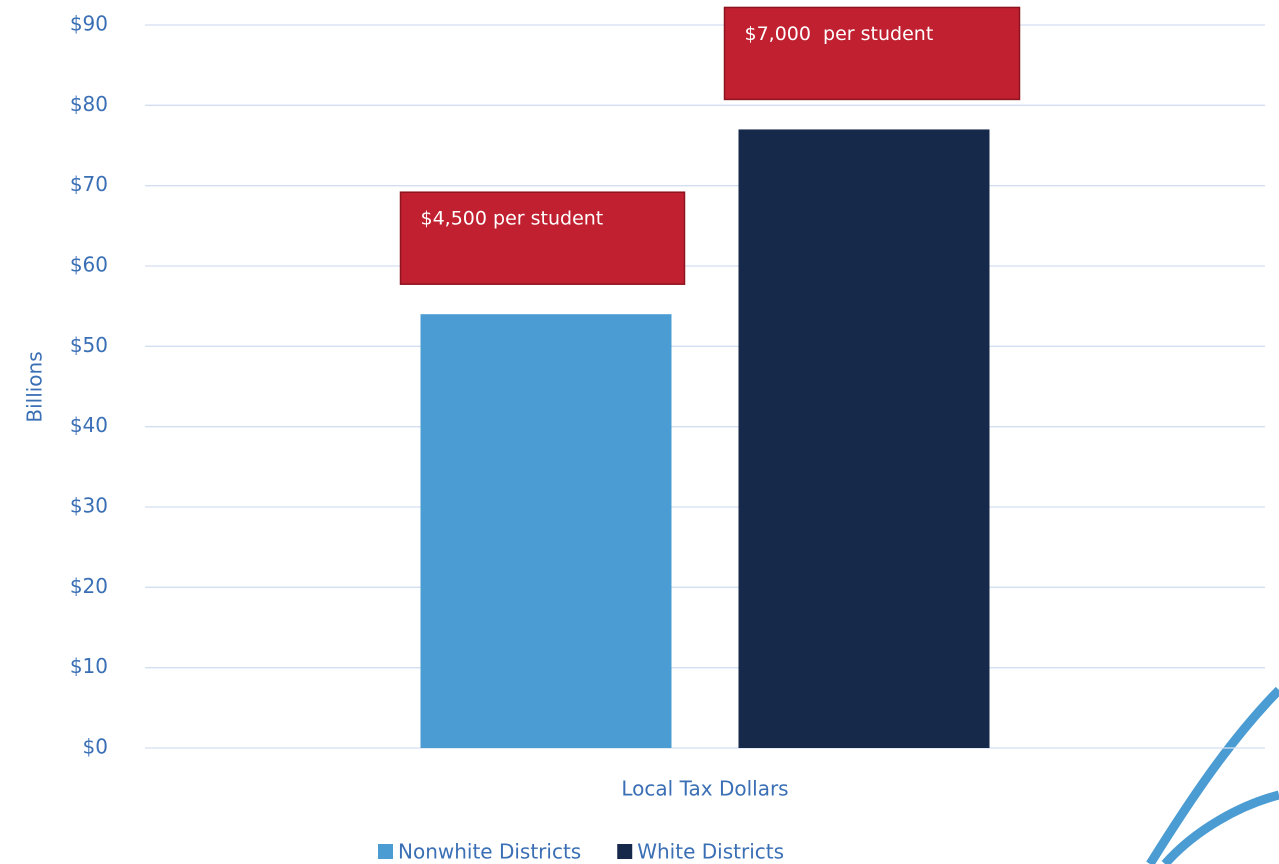 This screenshot has width=1279, height=864. What do you see at coordinates (89, 24) in the screenshot?
I see `y-tick-label: $90` at bounding box center [89, 24].